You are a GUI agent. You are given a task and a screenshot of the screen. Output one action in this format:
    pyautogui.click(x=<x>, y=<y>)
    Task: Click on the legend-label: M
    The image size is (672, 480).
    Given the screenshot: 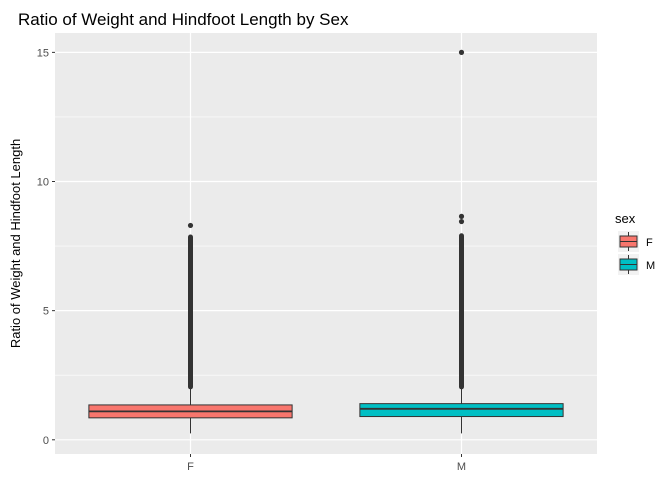 What is the action you would take?
    pyautogui.click(x=650, y=266)
    